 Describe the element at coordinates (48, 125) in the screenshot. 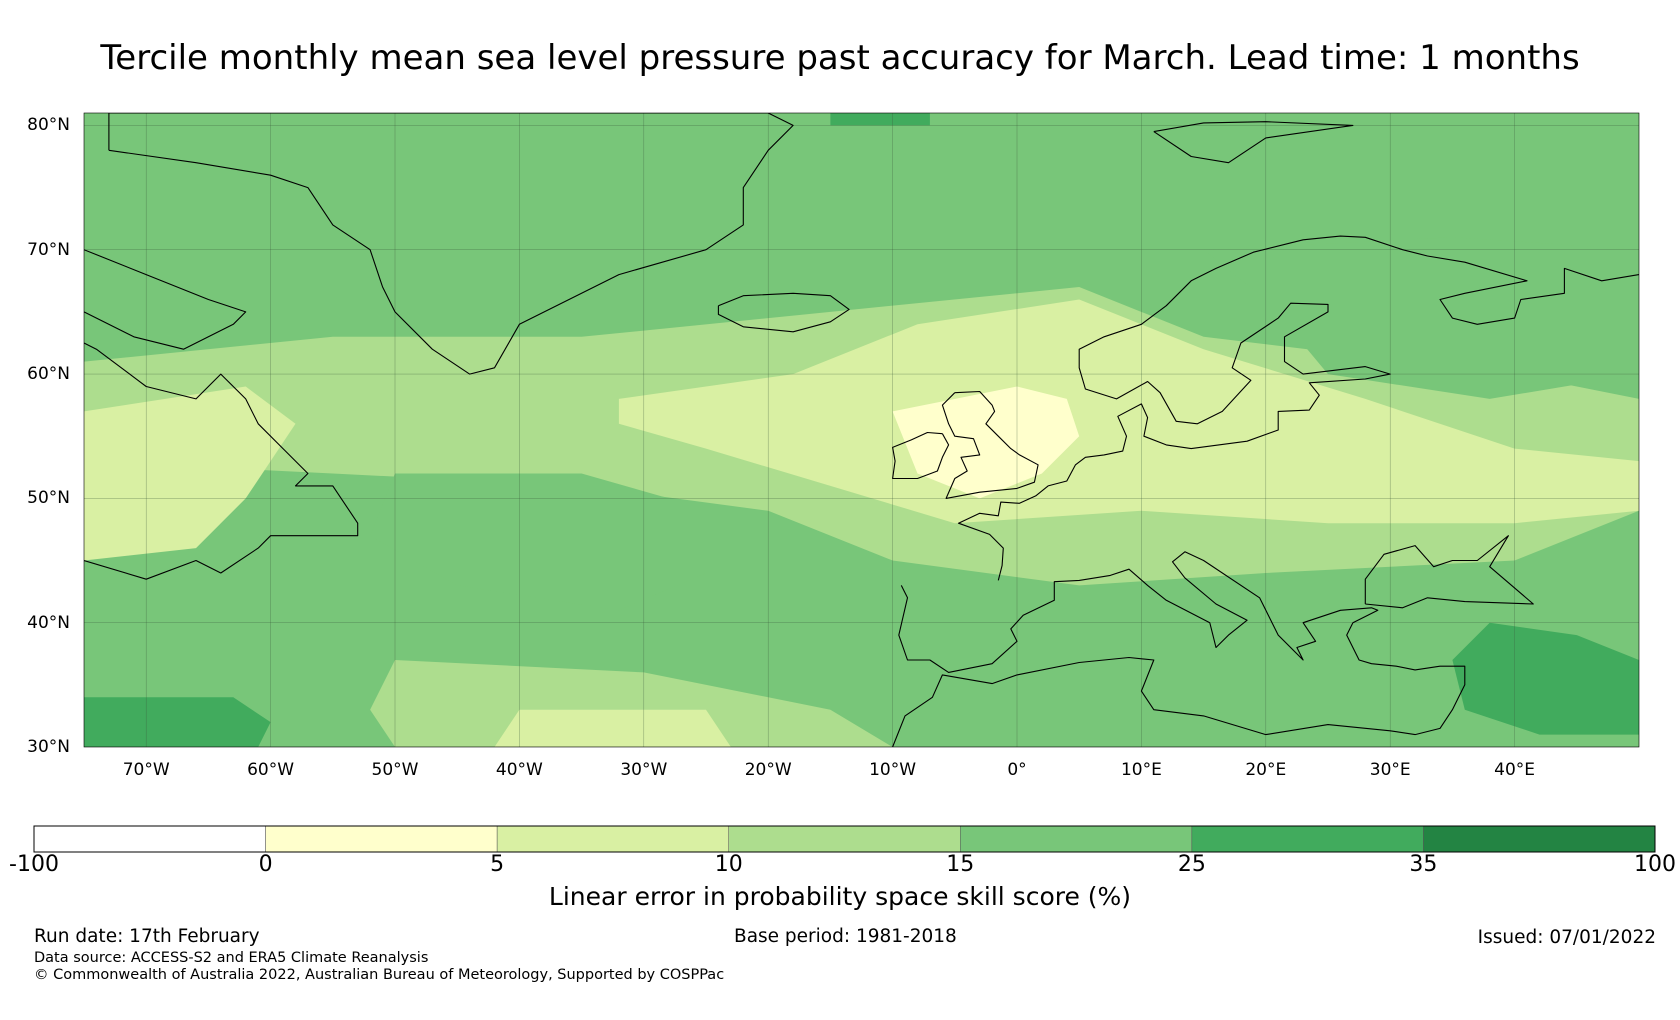

I see `latitude-label: 80°N` at that location.